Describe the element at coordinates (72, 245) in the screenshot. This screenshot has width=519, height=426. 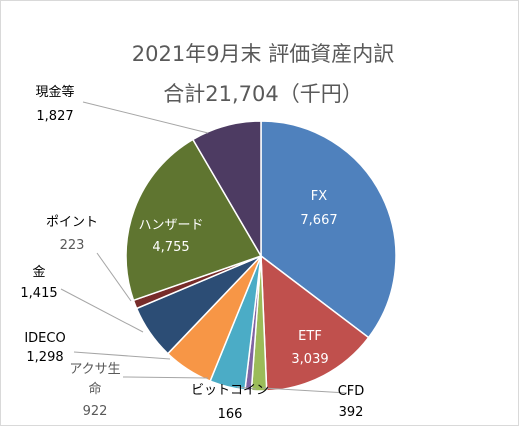
I see `slice-label-value-7: 223` at that location.